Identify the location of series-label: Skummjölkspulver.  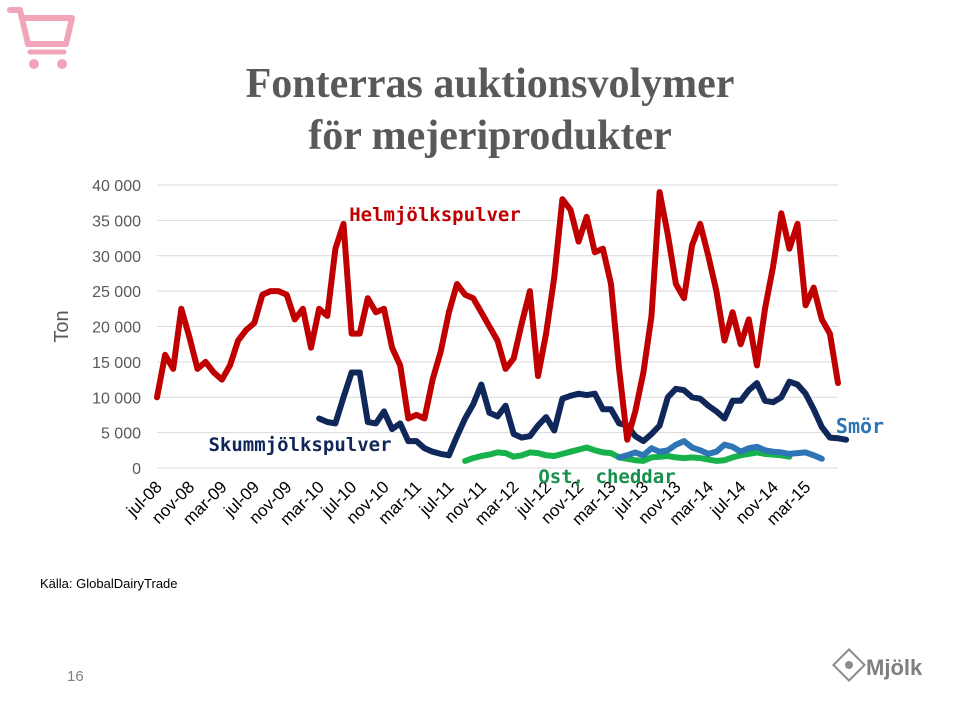
(299, 445).